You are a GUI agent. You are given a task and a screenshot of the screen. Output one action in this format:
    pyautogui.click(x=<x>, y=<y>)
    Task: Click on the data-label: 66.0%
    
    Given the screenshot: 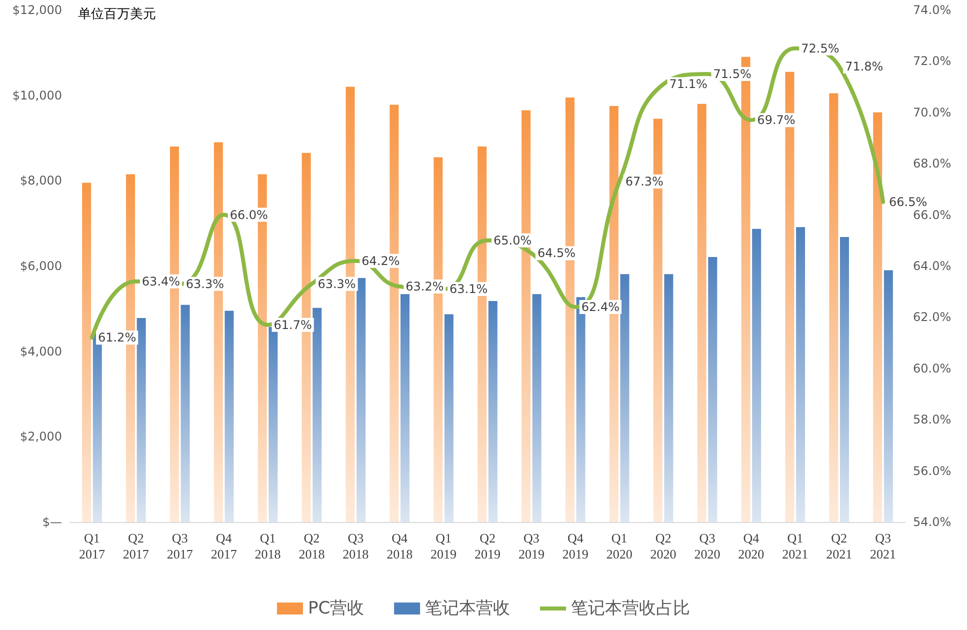 What is the action you would take?
    pyautogui.click(x=249, y=215)
    